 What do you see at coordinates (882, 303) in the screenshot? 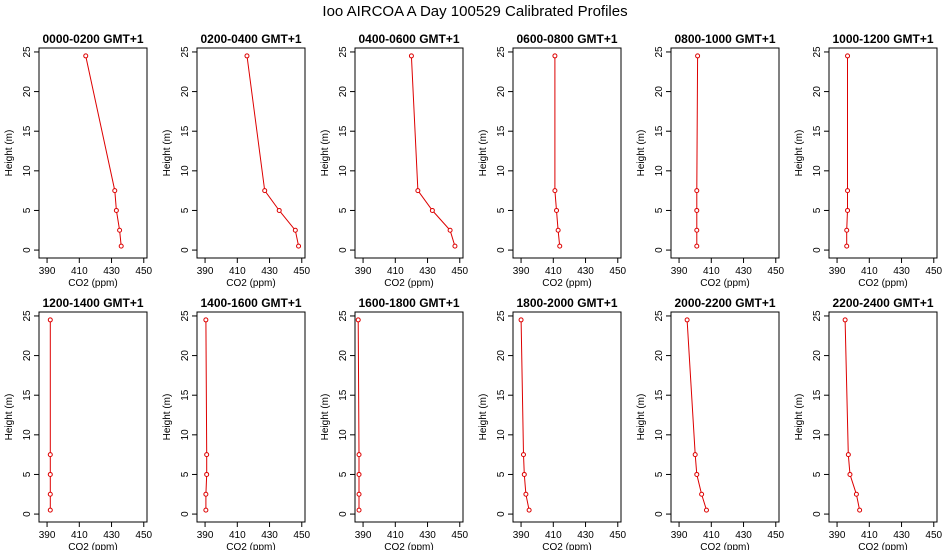
I see `panel-title: 2200-2400 GMT+1` at bounding box center [882, 303].